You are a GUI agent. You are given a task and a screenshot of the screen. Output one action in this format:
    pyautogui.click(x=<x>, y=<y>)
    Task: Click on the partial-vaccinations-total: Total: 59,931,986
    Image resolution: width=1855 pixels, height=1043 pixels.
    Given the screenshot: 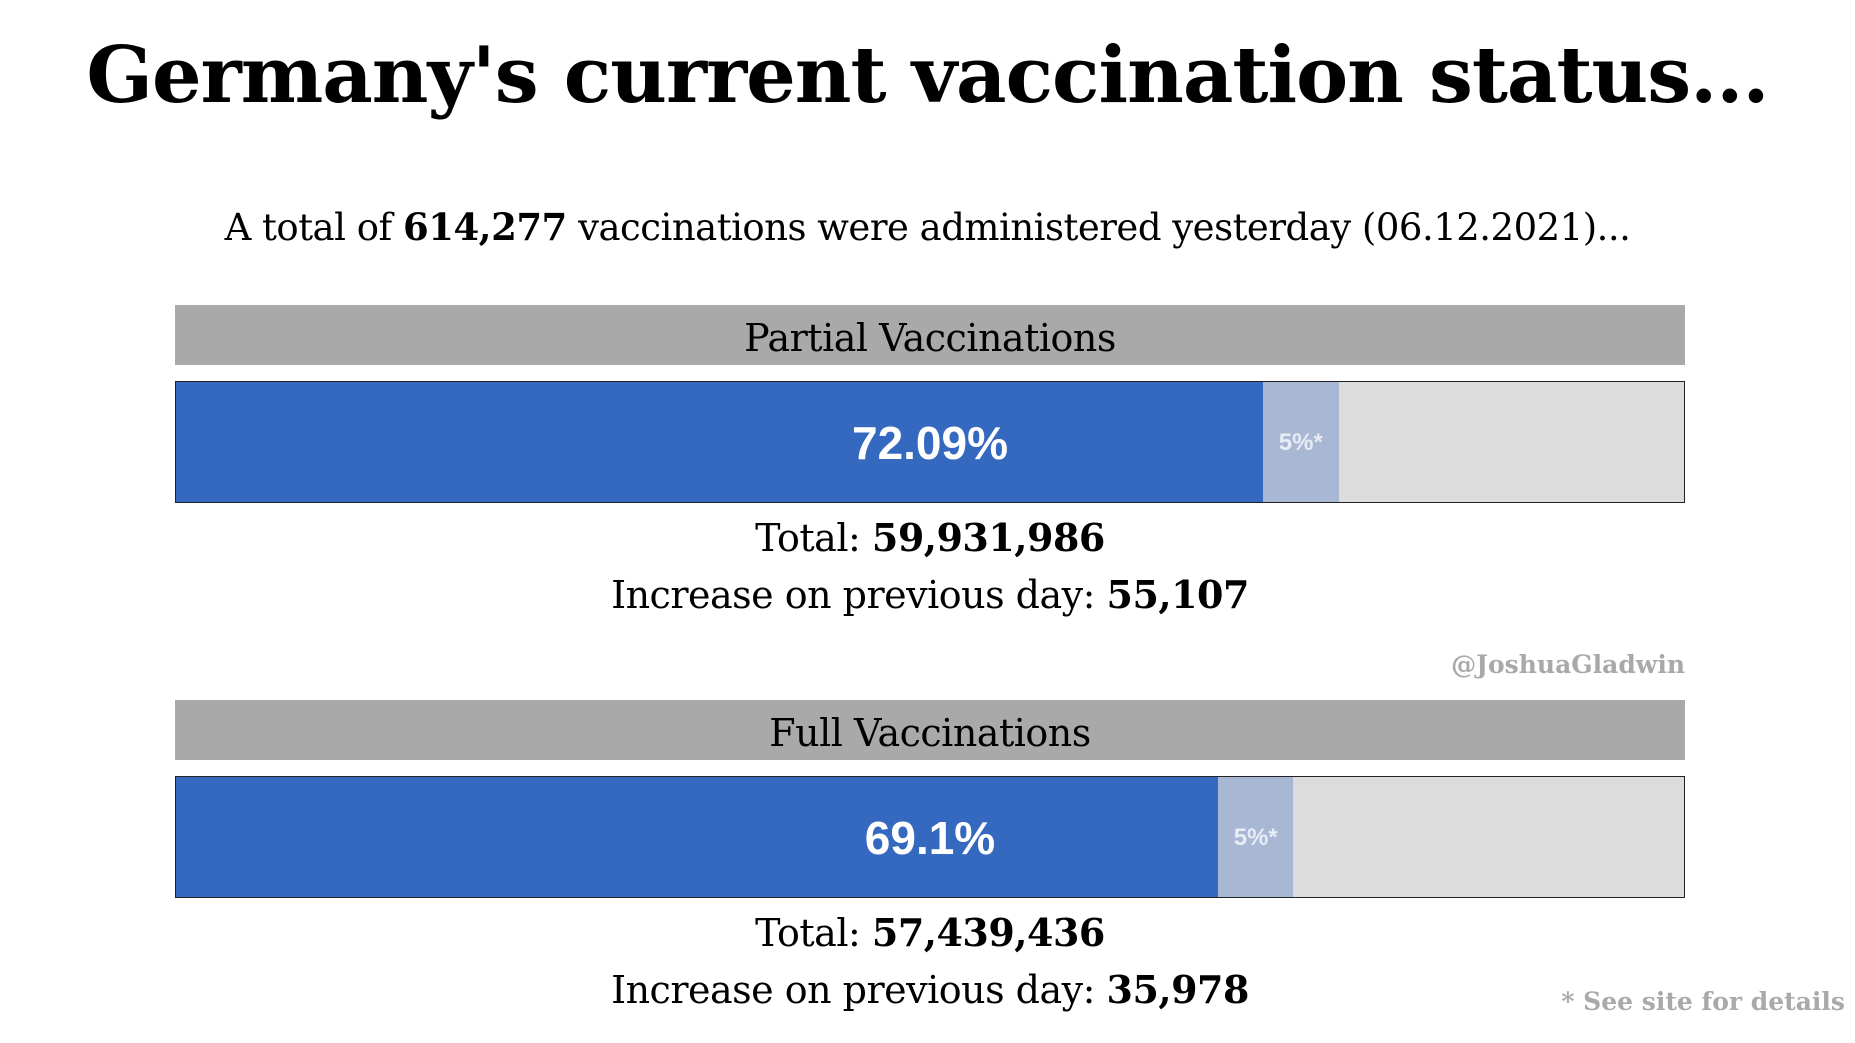 What is the action you would take?
    pyautogui.click(x=930, y=537)
    